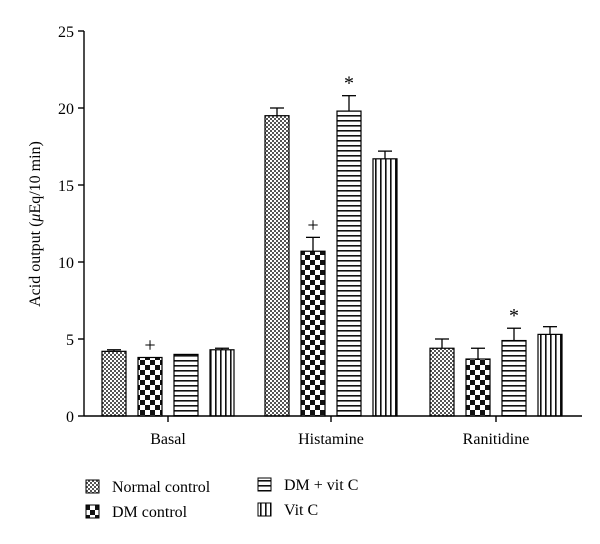 This screenshot has width=600, height=544. What do you see at coordinates (277, 266) in the screenshot?
I see `bar-normal-control-histamine` at bounding box center [277, 266].